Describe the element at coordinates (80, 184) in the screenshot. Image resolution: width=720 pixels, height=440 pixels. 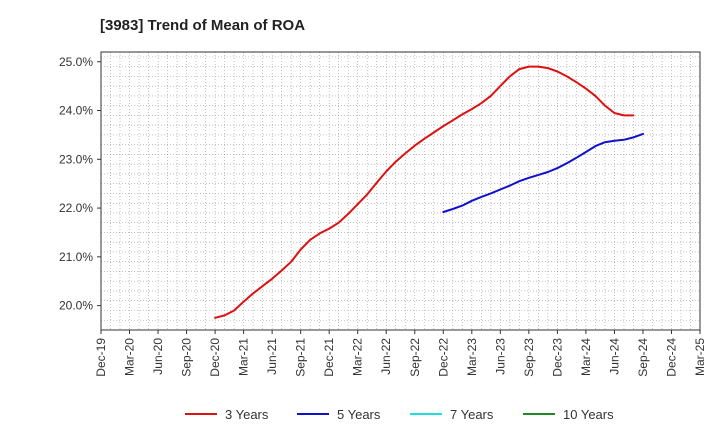
I see `y-axis: 20.0% 21.0% 22.0% 23.0% 24.0% 25.0%` at that location.